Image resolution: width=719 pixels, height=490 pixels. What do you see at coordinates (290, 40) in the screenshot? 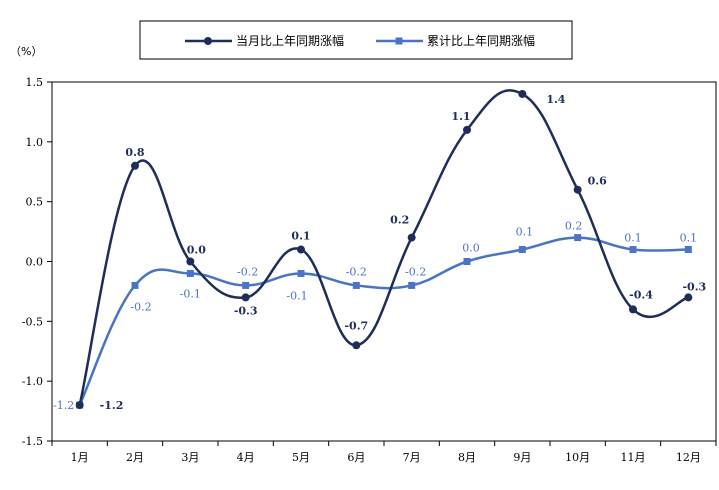
I see `legend-label-monthly: 当月比上年同期涨幅` at bounding box center [290, 40].